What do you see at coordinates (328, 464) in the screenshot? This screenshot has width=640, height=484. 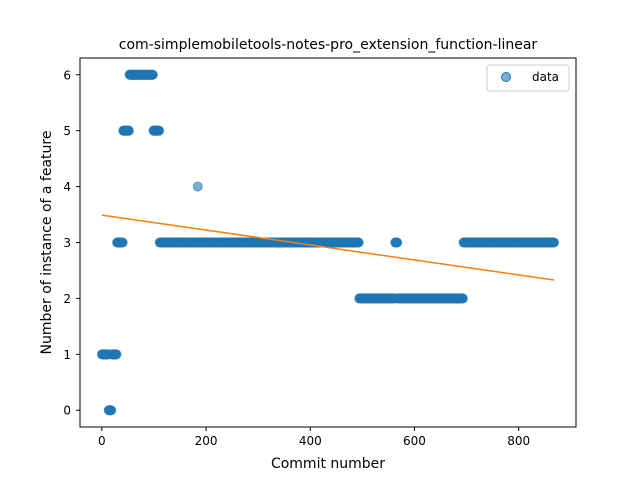 I see `x-axis-label: Commit number` at bounding box center [328, 464].